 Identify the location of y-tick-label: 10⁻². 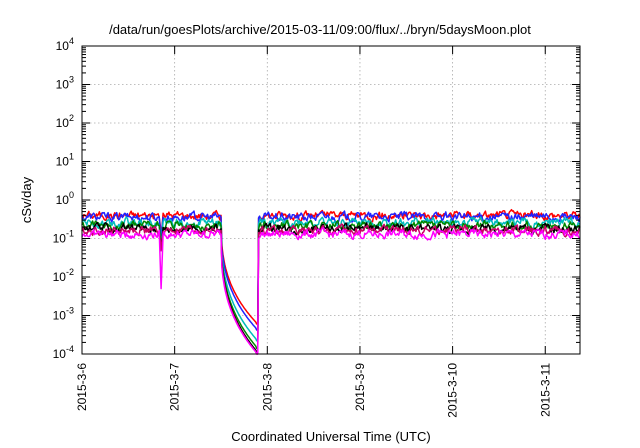
(63, 275).